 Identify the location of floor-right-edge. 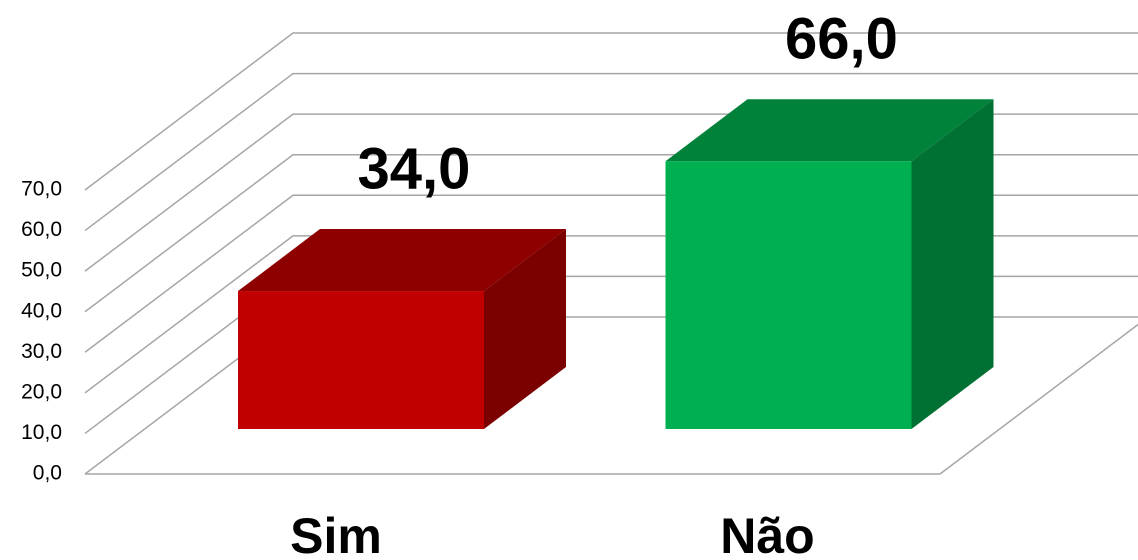
(1038, 399).